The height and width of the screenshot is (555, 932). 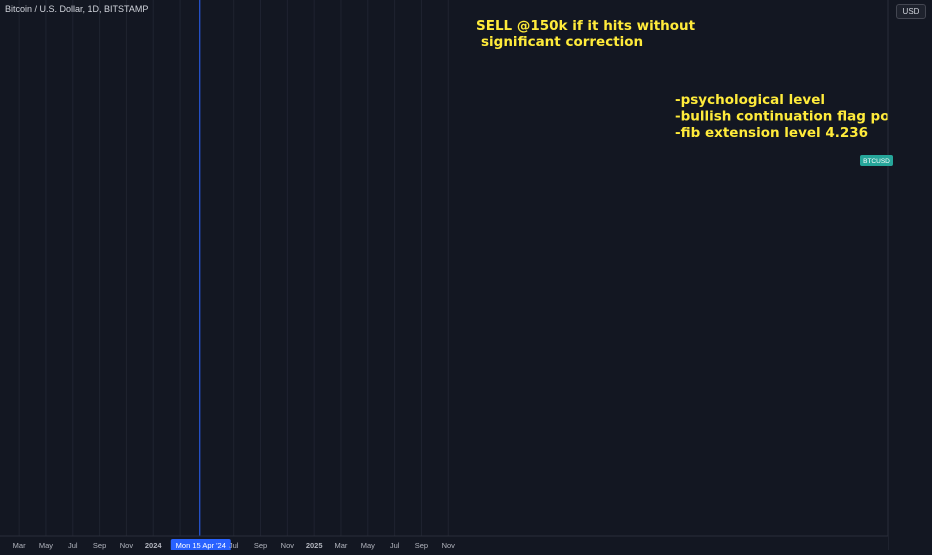 I want to click on annotation-sell-line: significant correction, so click(x=562, y=42).